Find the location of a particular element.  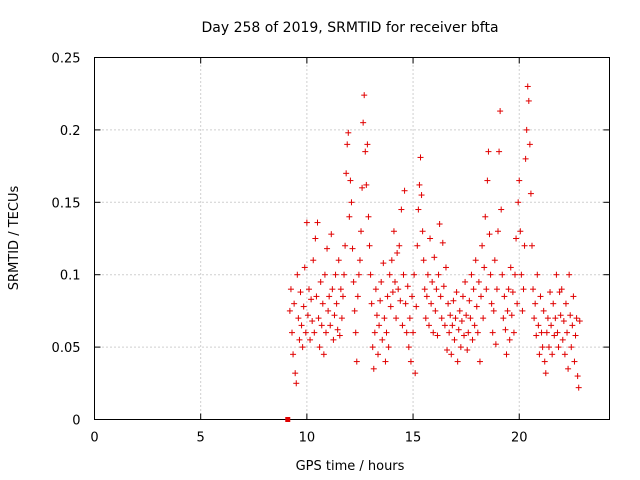

y-tick-label: 0 is located at coordinates (76, 421).